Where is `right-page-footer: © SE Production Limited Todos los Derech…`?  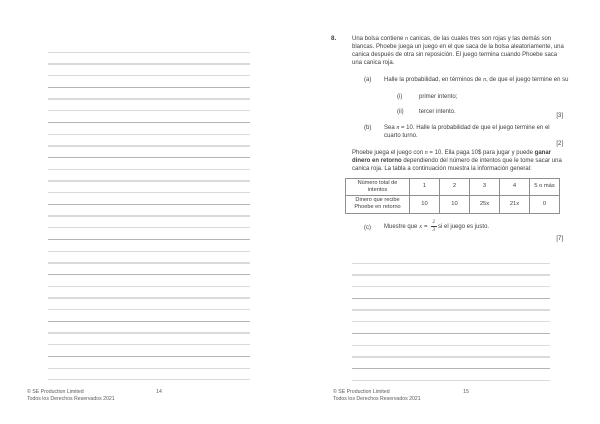 right-page-footer: © SE Production Limited Todos los Derech… is located at coordinates (377, 396).